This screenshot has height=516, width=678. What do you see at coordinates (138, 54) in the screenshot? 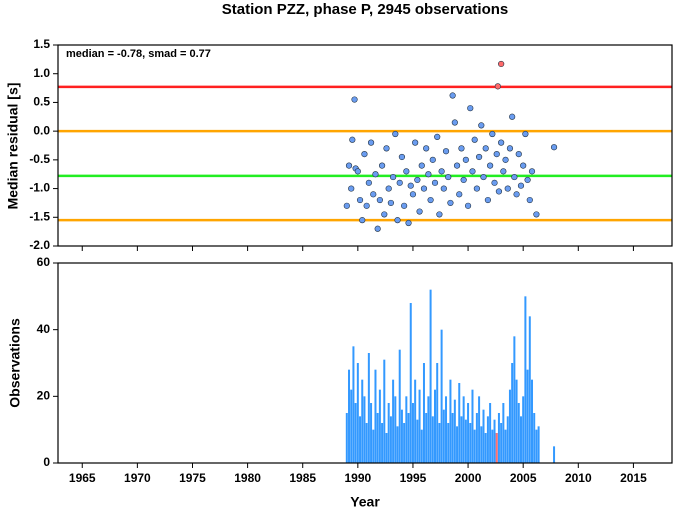
I see `annotation: median = -0.78, smad = 0.77` at bounding box center [138, 54].